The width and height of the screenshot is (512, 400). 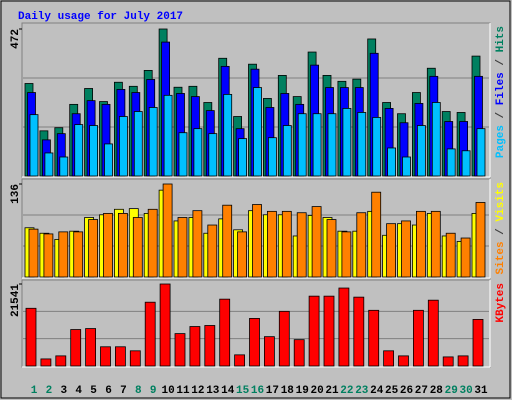 What do you see at coordinates (272, 391) in the screenshot?
I see `x-tick-label: 17` at bounding box center [272, 391].